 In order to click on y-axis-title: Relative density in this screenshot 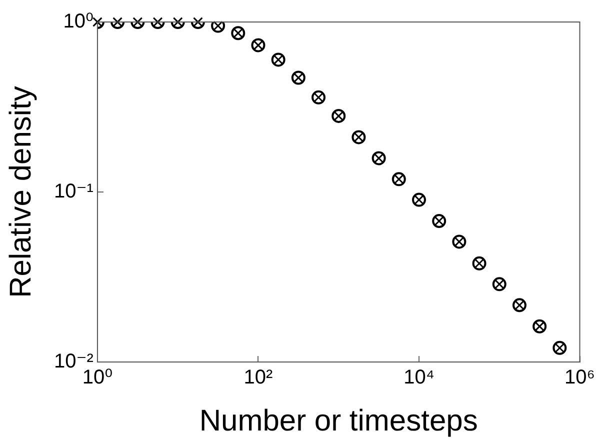, I will do `click(21, 192)`.